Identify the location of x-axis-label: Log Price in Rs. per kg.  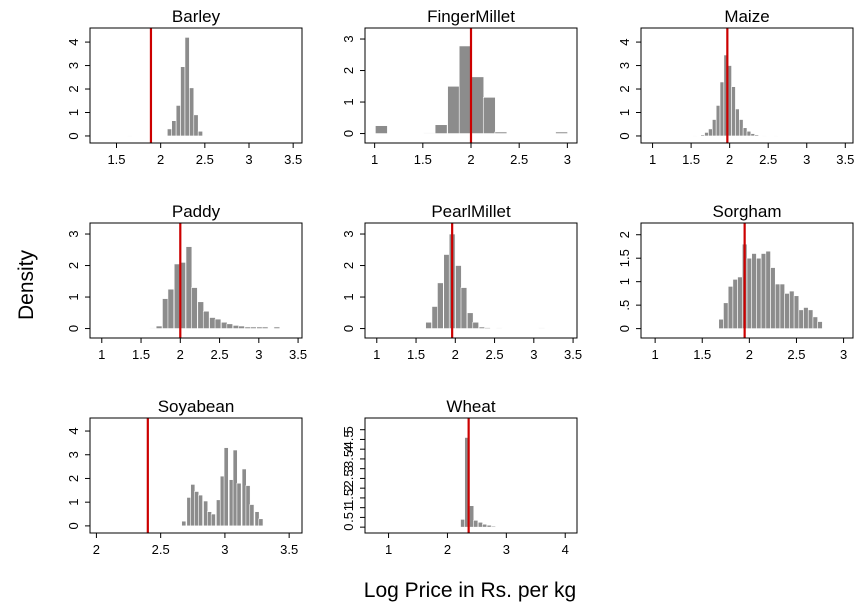
(470, 590).